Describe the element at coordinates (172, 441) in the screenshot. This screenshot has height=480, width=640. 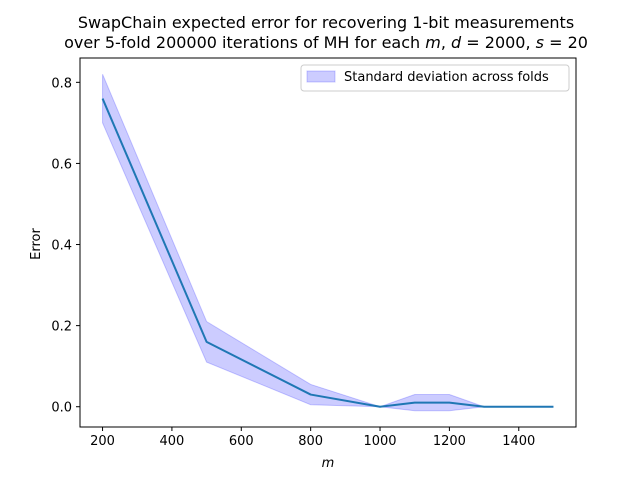
I see `x-tick-label: 400` at that location.